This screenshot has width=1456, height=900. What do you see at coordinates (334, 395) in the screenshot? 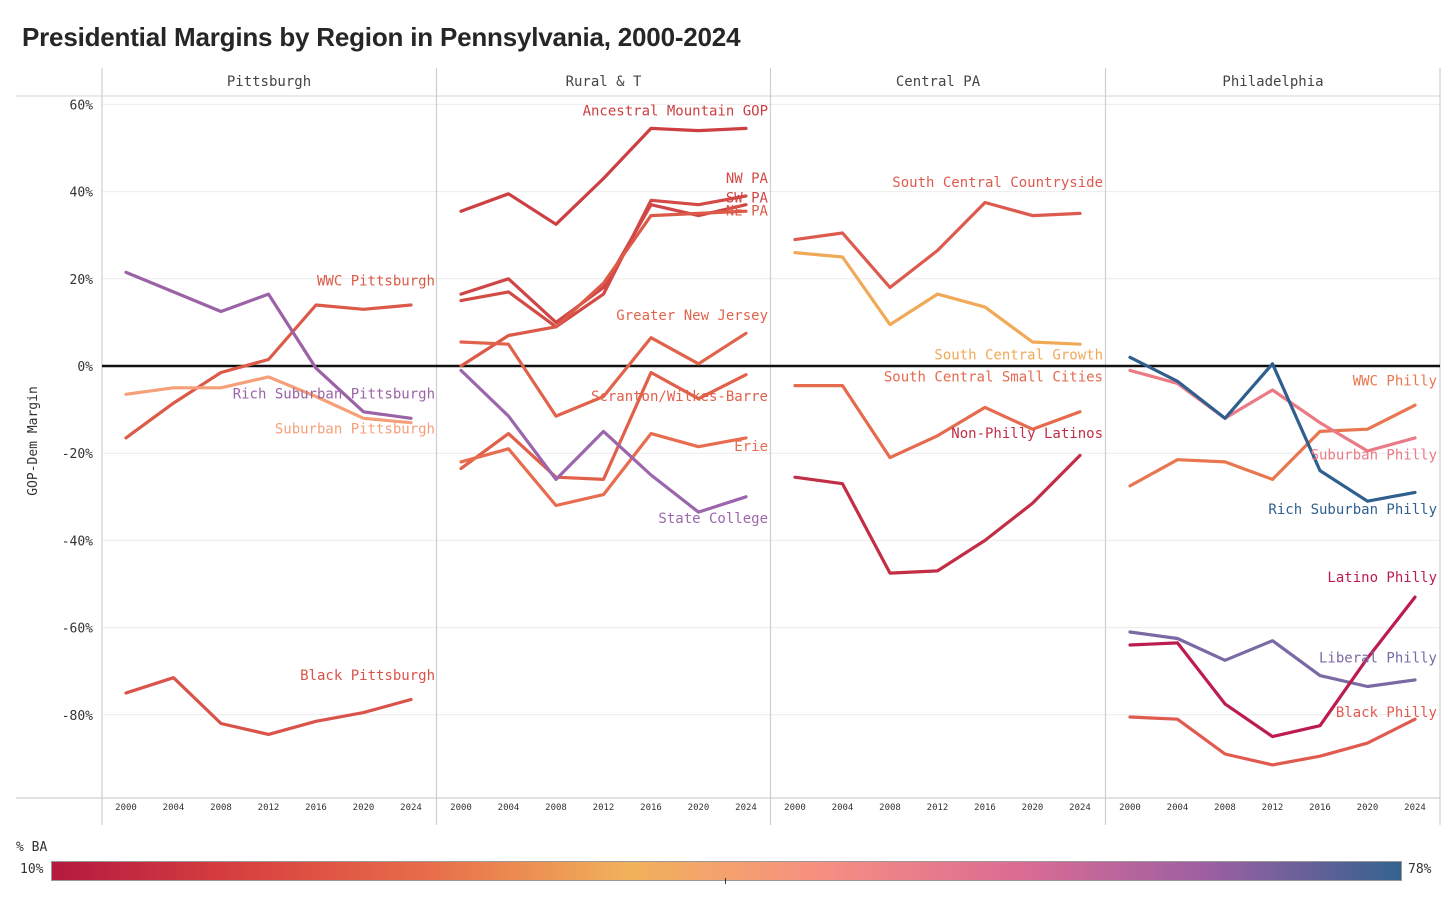
I see `series-label: Rich Suburban Pittsburgh` at bounding box center [334, 395].